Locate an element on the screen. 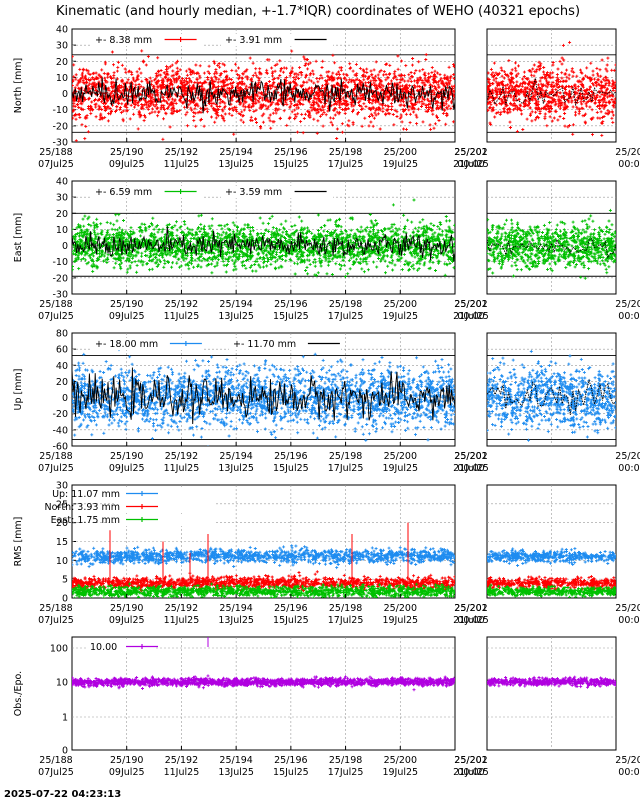 Image resolution: width=640 pixels, height=800 pixels. legend-label: +- 3.91 mm is located at coordinates (253, 40).